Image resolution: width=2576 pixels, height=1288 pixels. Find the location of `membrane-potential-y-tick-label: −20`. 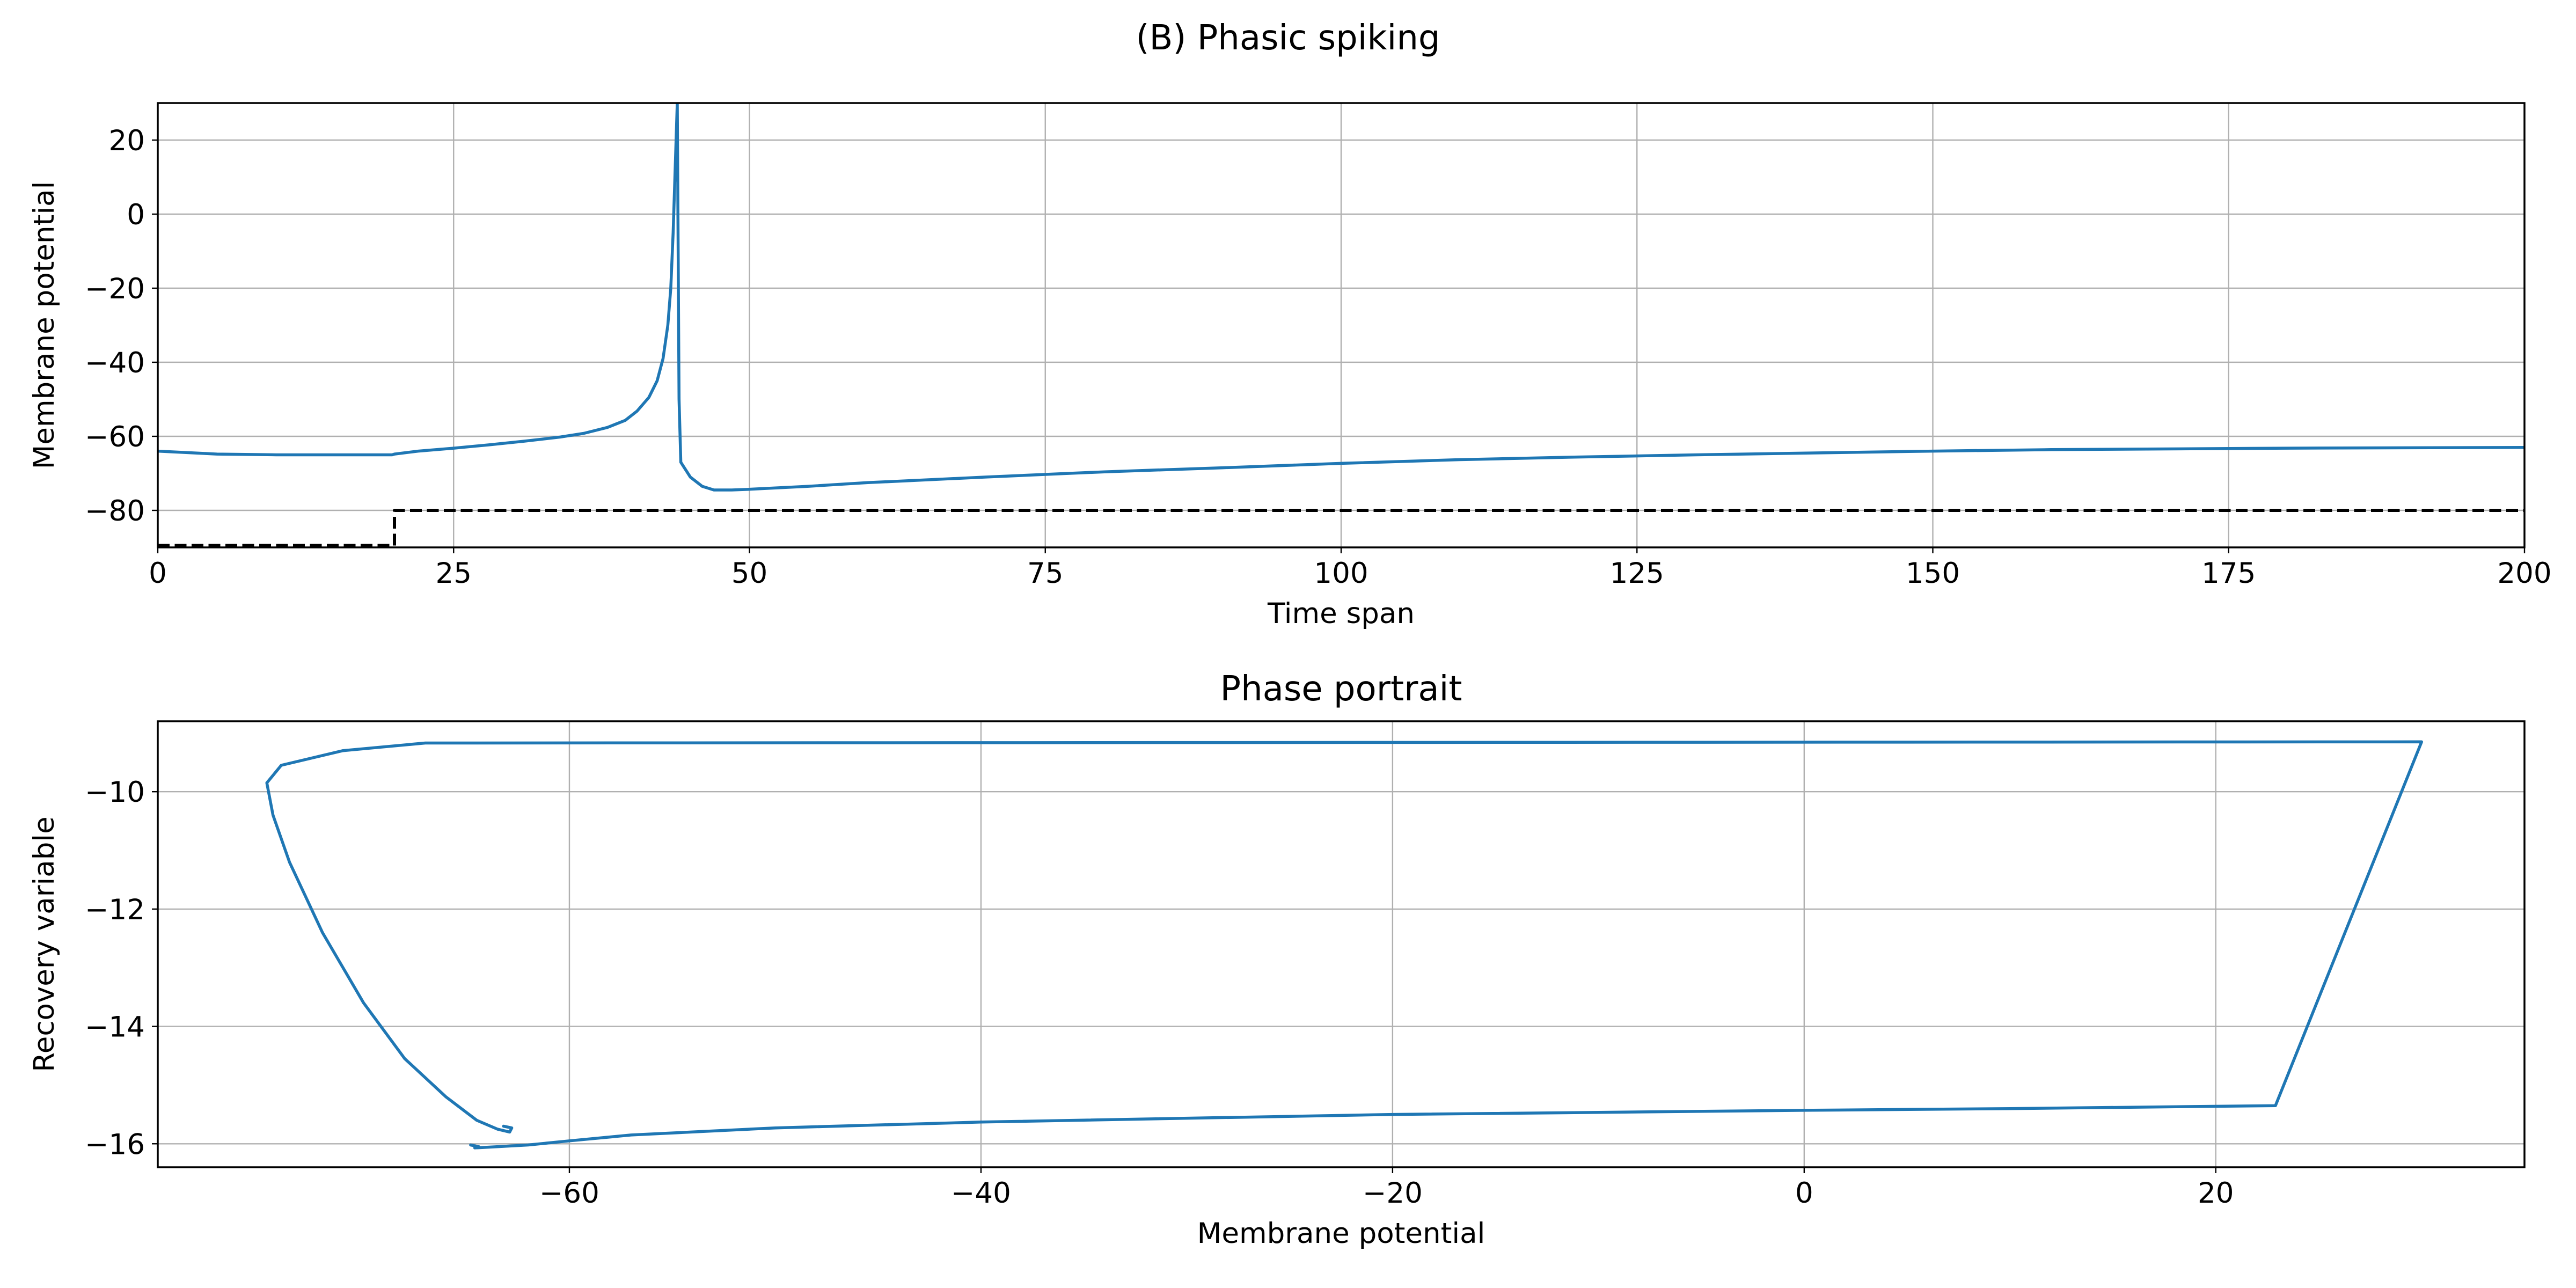

membrane-potential-y-tick-label: −20 is located at coordinates (115, 289).